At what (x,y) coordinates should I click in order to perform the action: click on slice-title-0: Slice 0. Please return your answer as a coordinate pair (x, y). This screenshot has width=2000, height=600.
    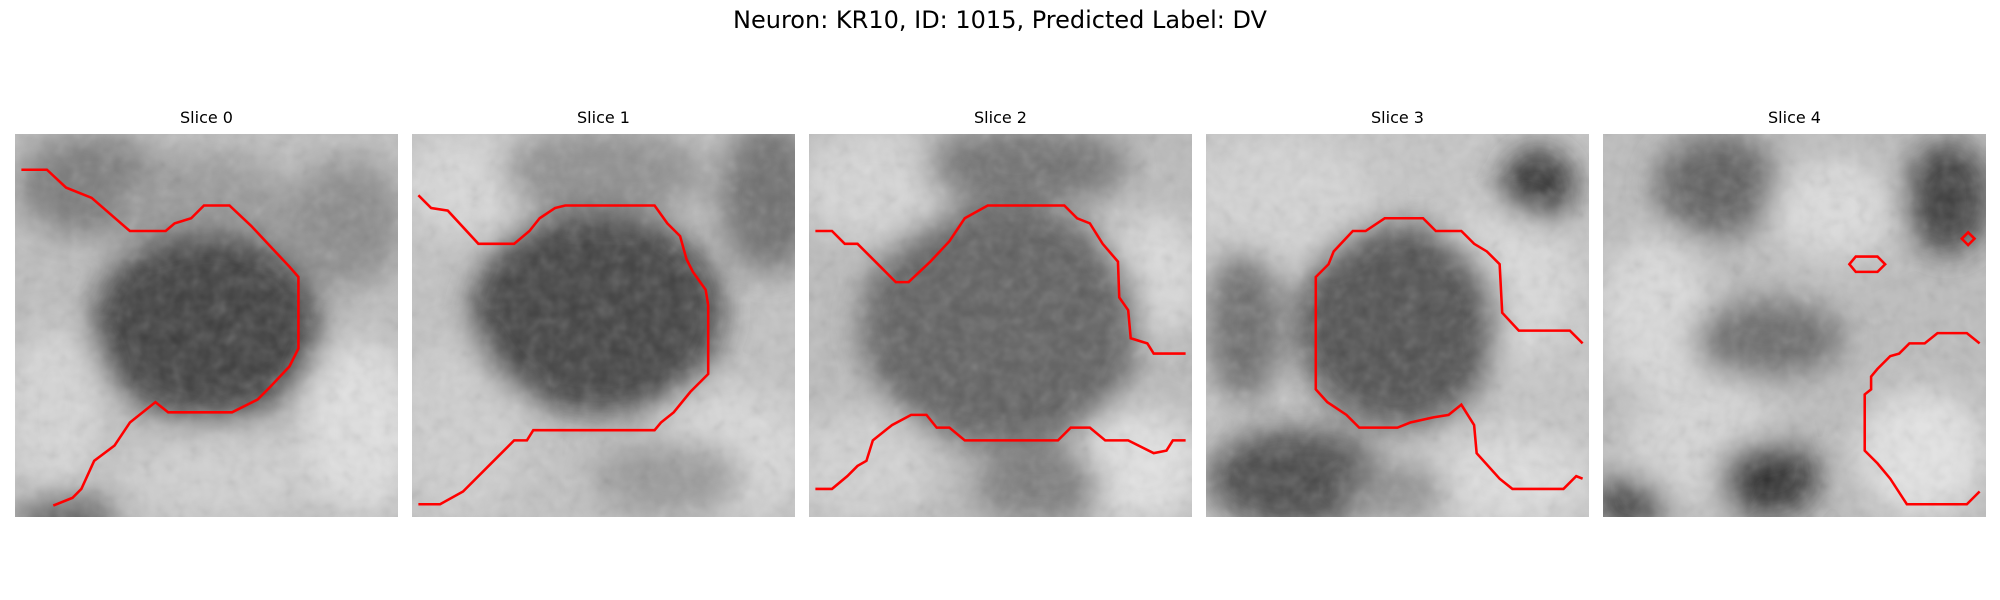
    Looking at the image, I should click on (206, 117).